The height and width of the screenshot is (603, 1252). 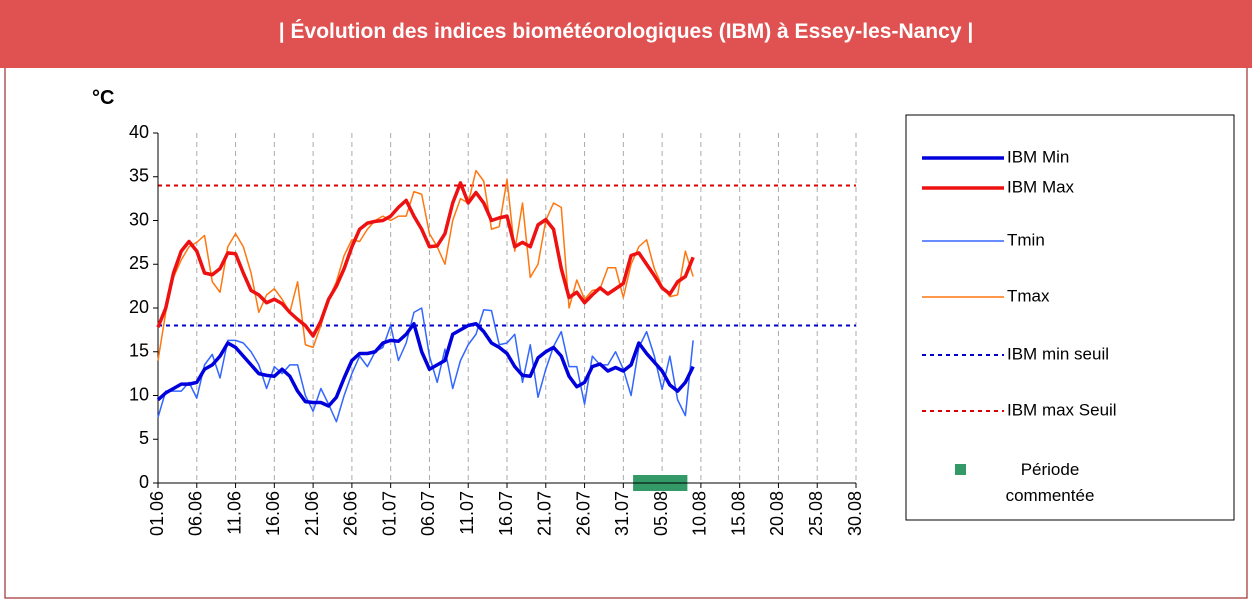 I want to click on legend-swatch, so click(x=960, y=469).